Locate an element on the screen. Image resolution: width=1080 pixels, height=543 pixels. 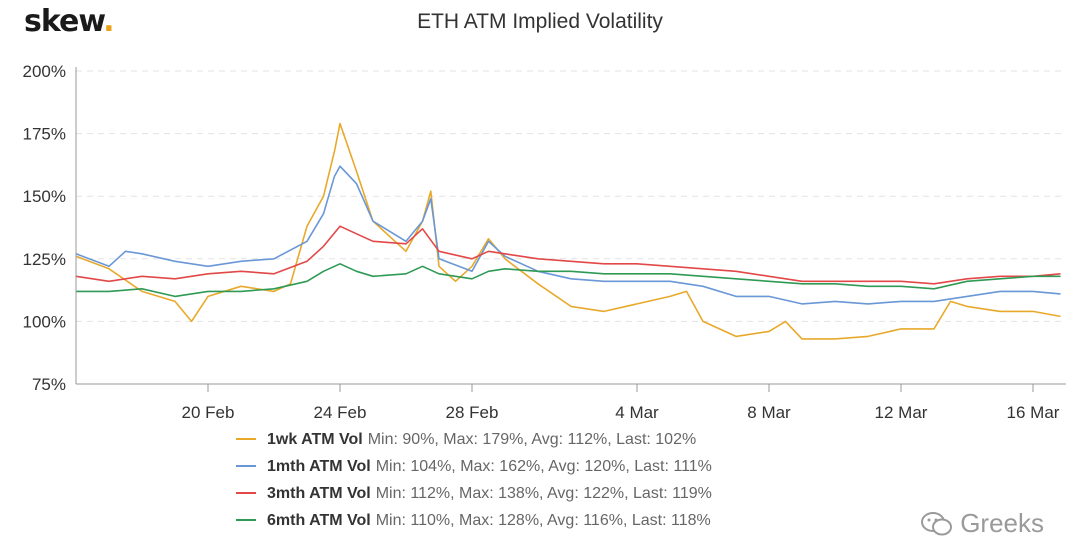
skew-logo: skew. is located at coordinates (69, 21).